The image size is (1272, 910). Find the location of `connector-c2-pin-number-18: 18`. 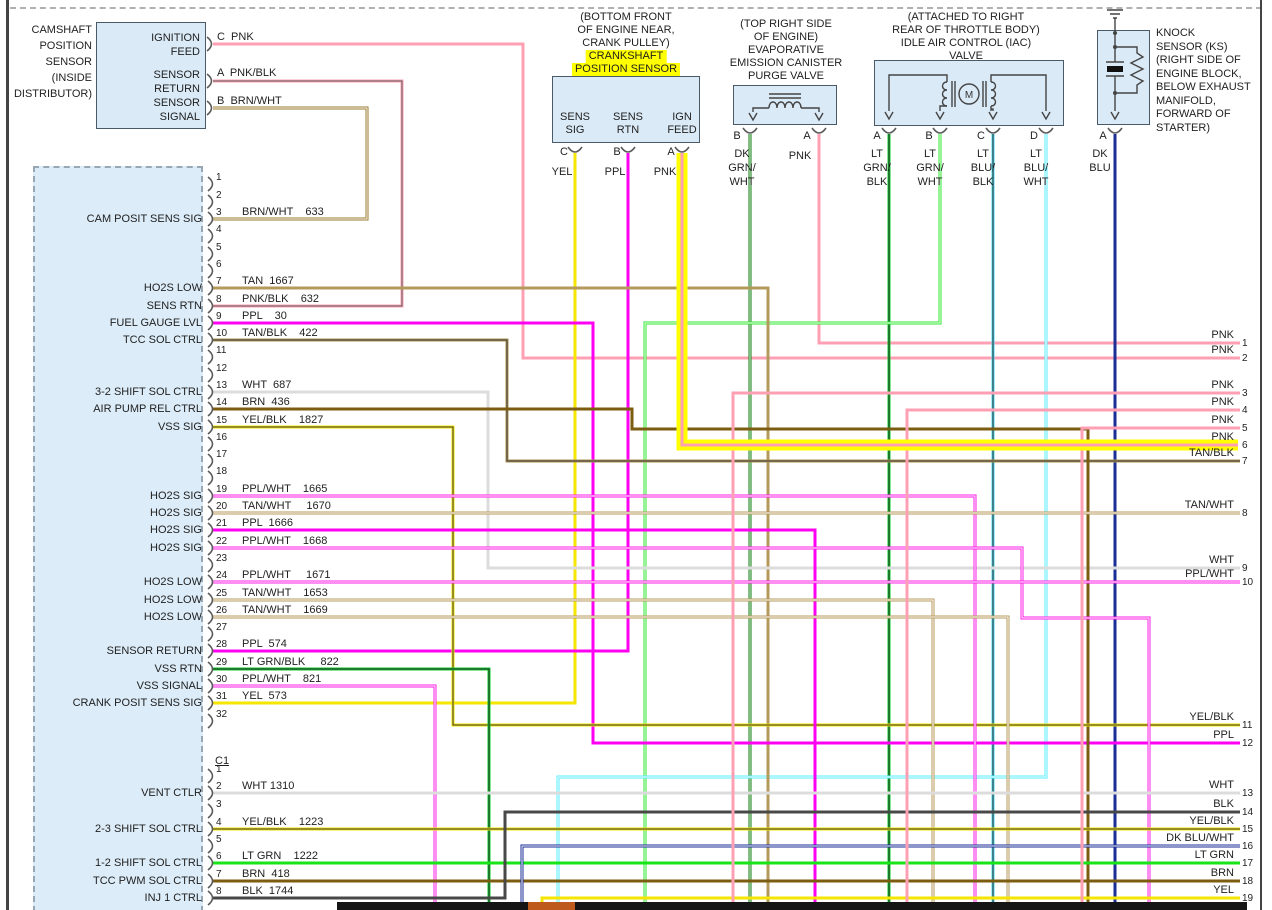

connector-c2-pin-number-18: 18 is located at coordinates (222, 471).